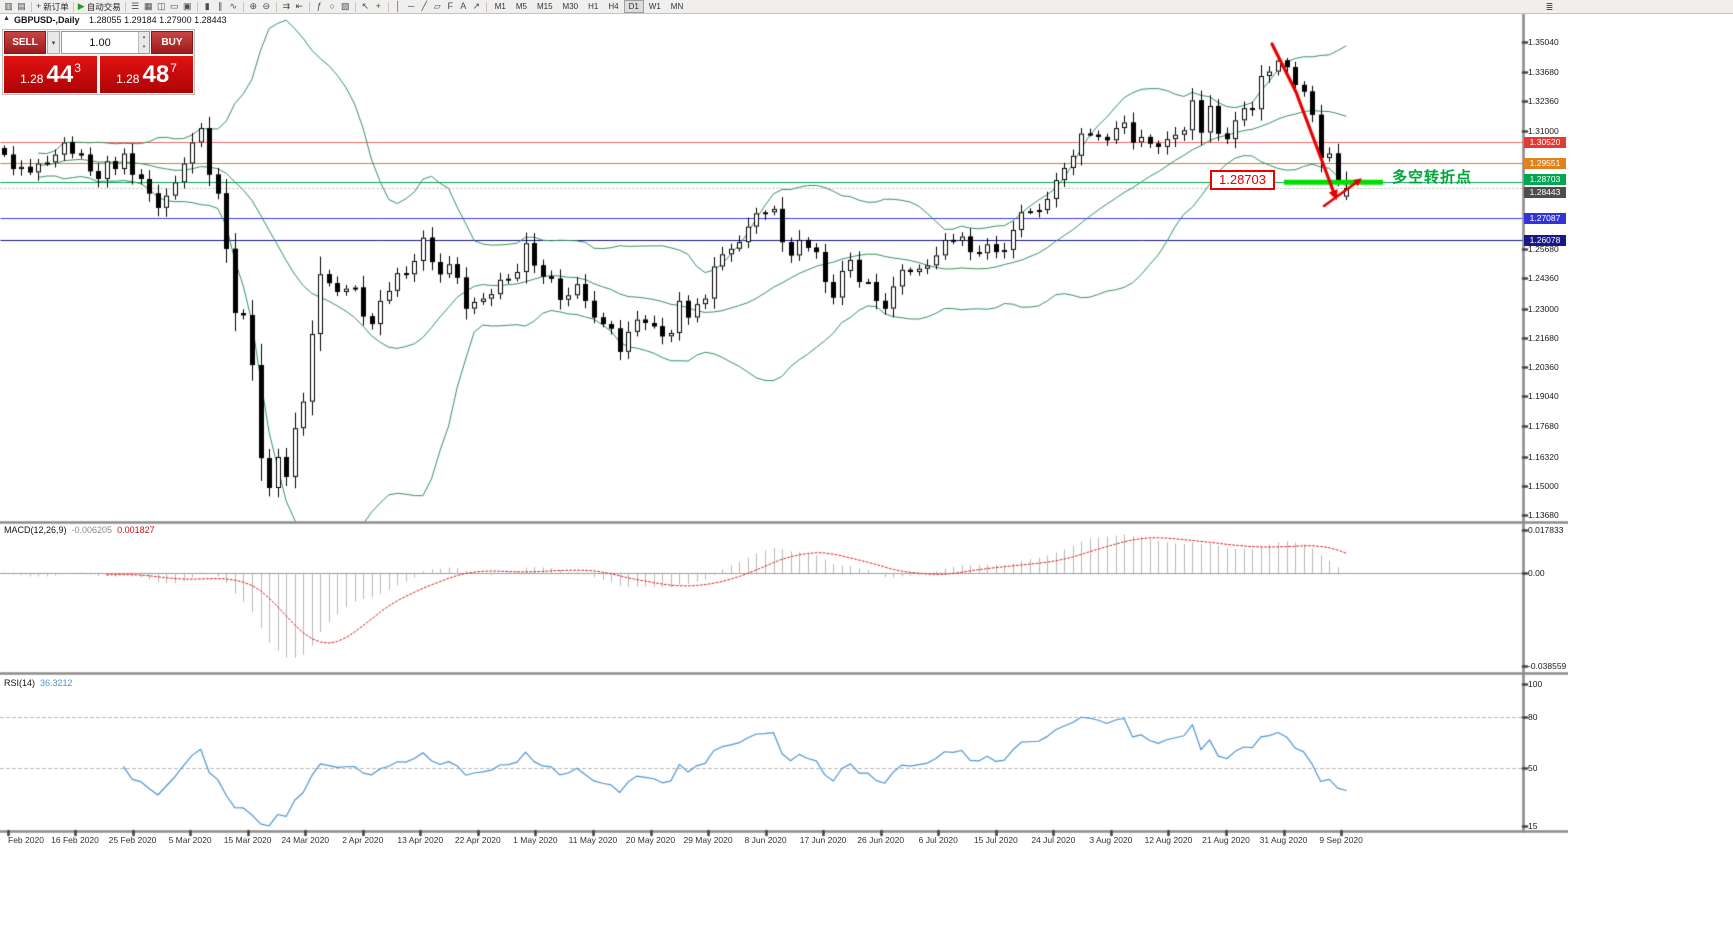  What do you see at coordinates (398, 6) in the screenshot?
I see `vertical-line-icon: │` at bounding box center [398, 6].